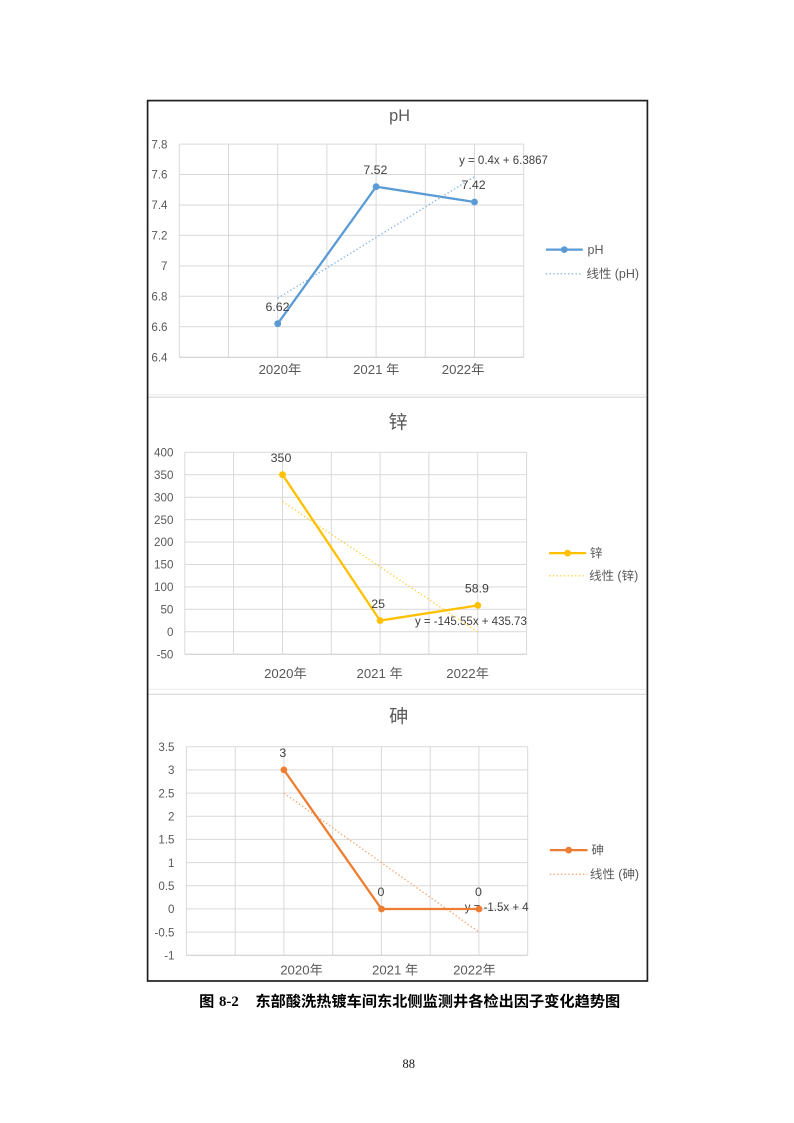 This screenshot has width=794, height=1123. I want to click on svg-text: y = -145.55x + 435.73, so click(471, 622).